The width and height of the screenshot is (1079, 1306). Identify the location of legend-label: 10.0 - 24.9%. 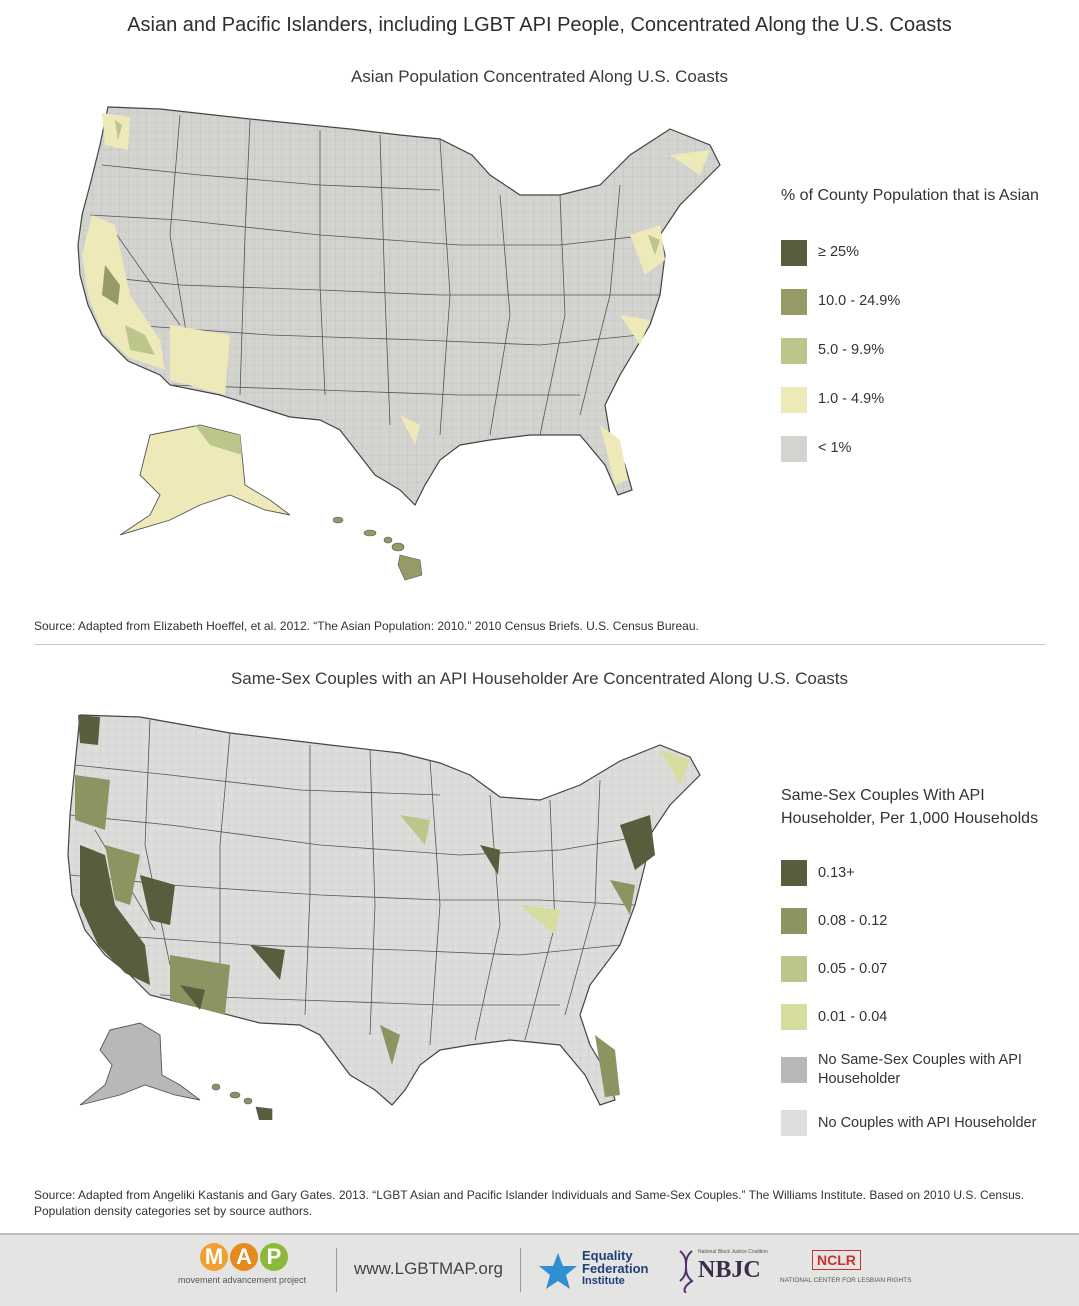
(859, 301).